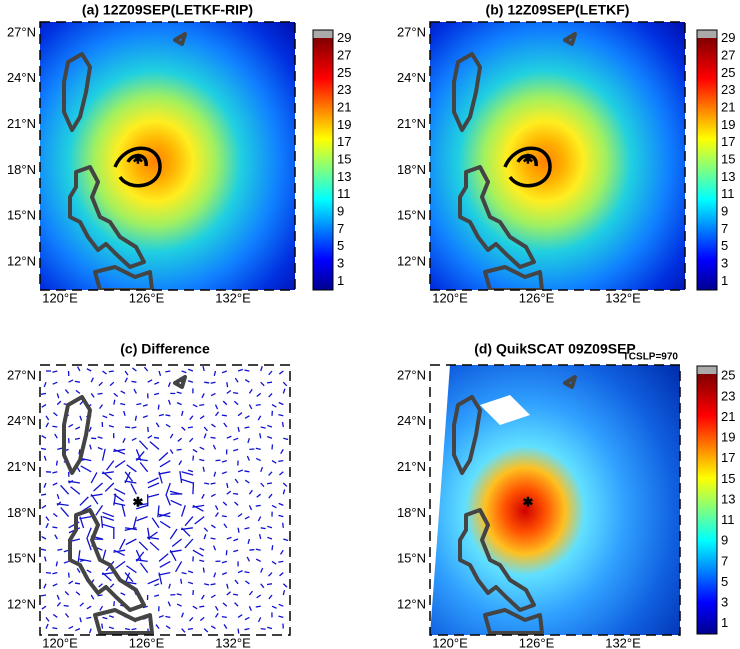 The height and width of the screenshot is (649, 740). What do you see at coordinates (340, 228) in the screenshot?
I see `colorbar-label: 7` at bounding box center [340, 228].